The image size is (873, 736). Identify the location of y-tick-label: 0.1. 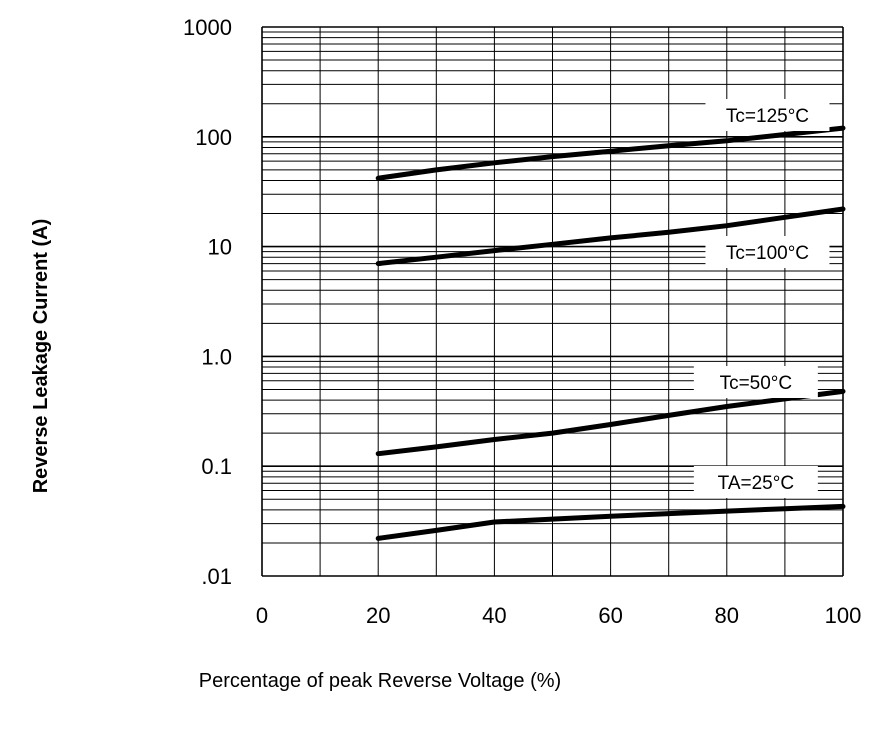
(216, 466).